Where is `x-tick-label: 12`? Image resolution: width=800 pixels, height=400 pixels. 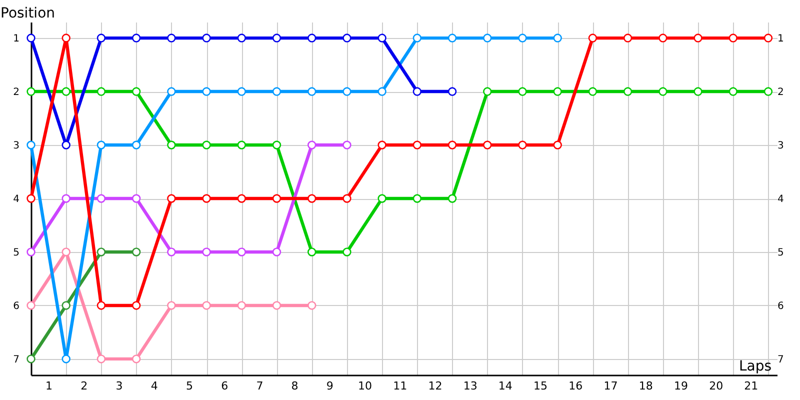
x-tick-label: 12 is located at coordinates (435, 386).